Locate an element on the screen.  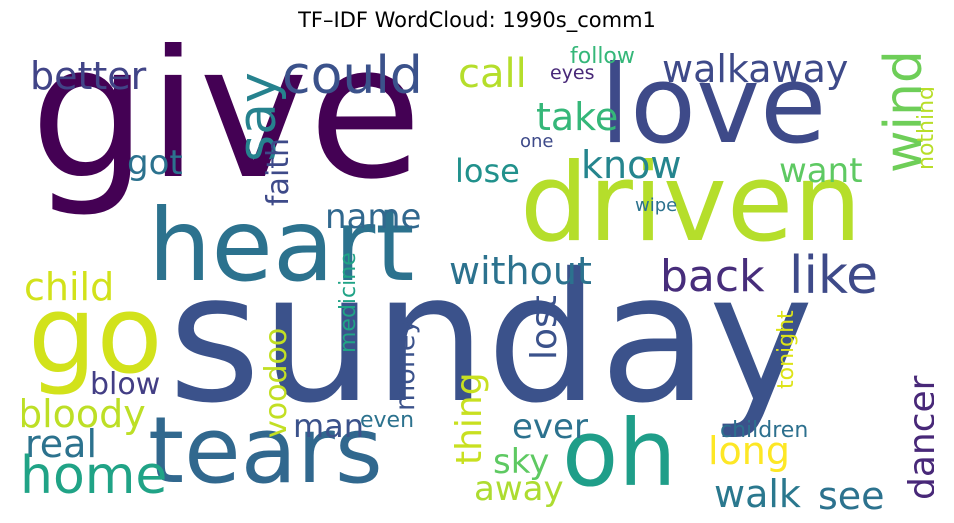
word-want: want is located at coordinates (821, 171).